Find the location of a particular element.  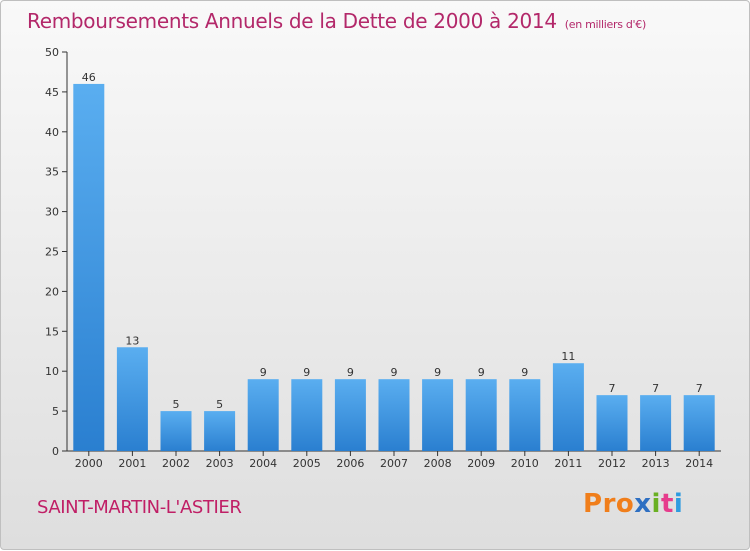

bar-2013 is located at coordinates (656, 423).